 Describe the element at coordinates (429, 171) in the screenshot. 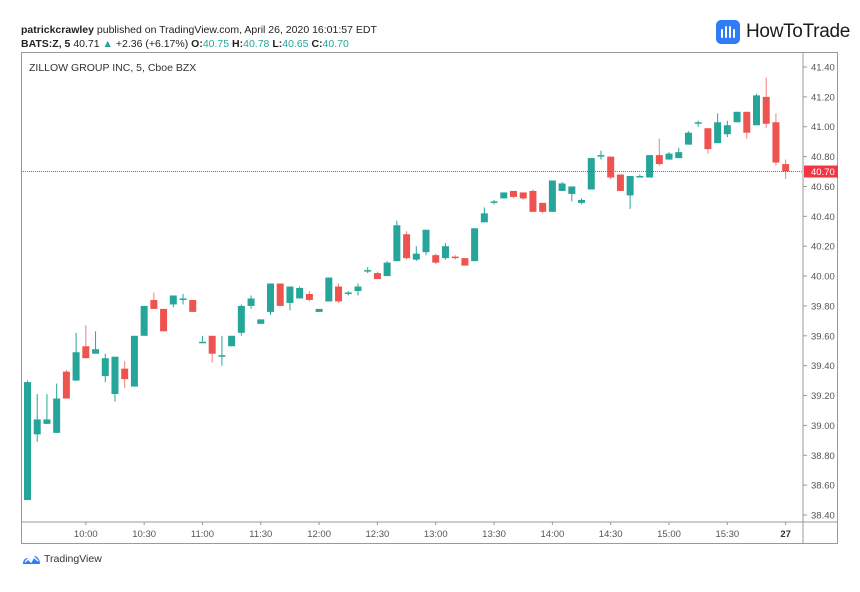

I see `current-price-line: 40.70` at that location.